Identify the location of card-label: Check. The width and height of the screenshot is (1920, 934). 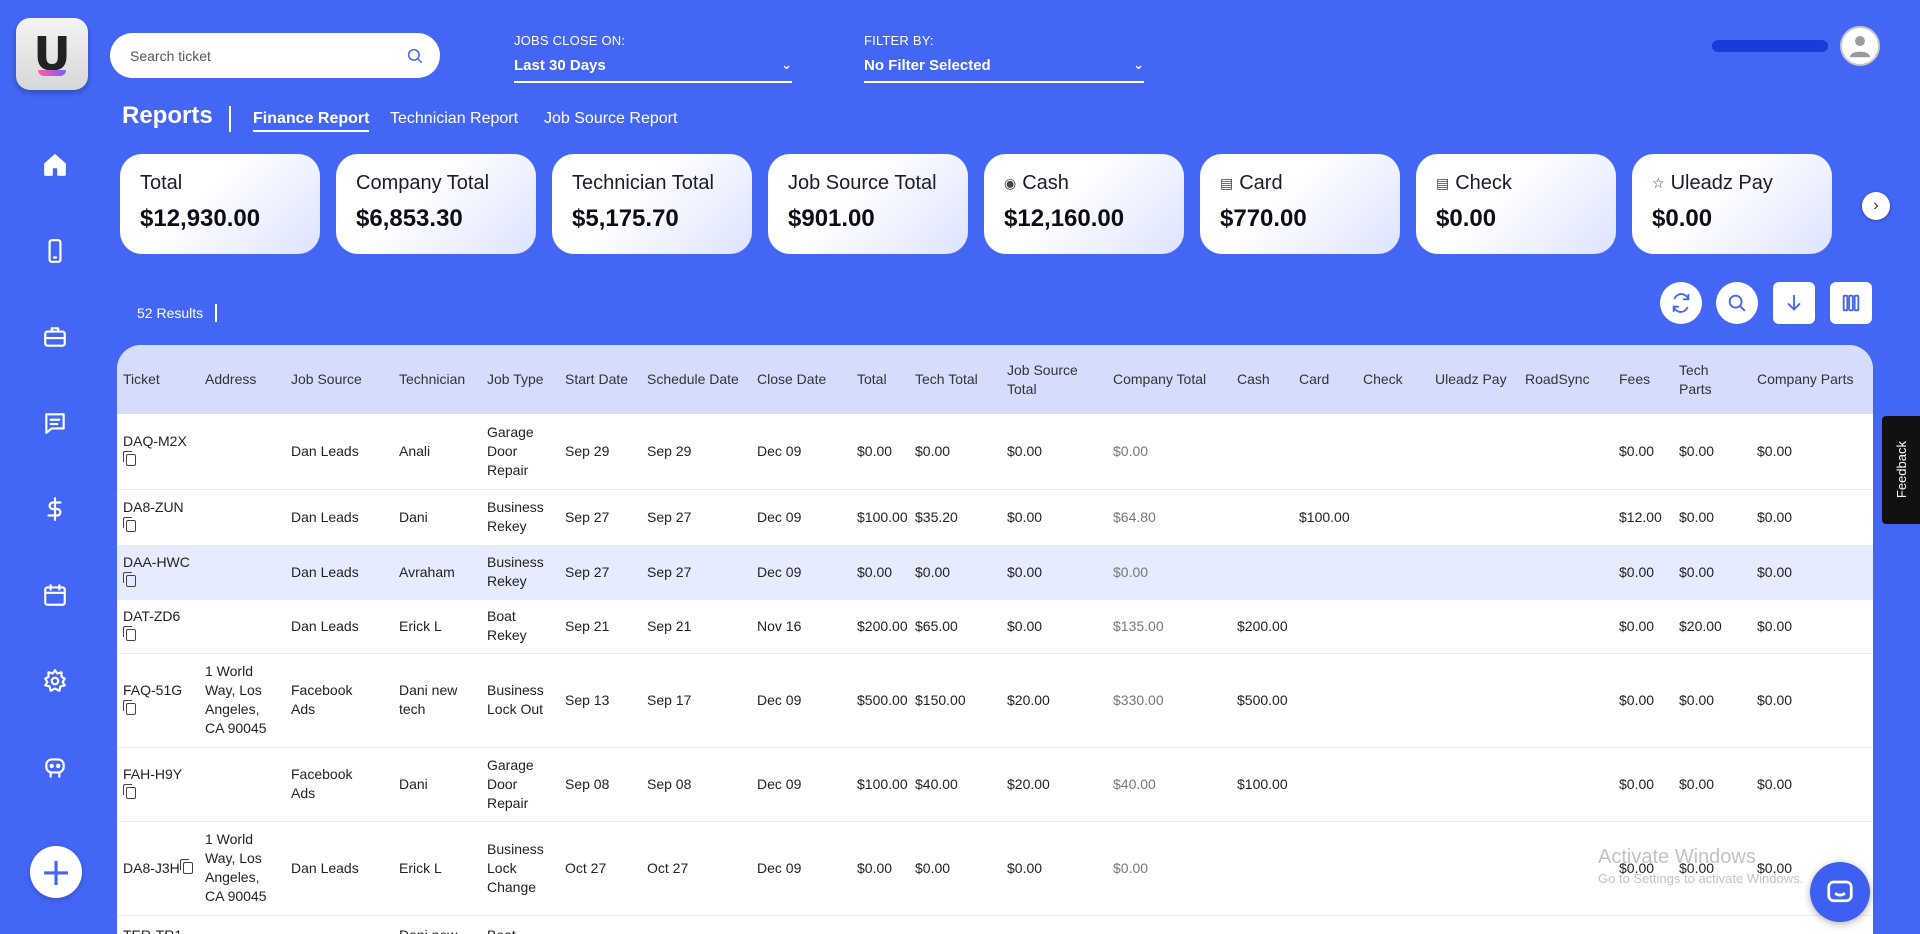
(1483, 183).